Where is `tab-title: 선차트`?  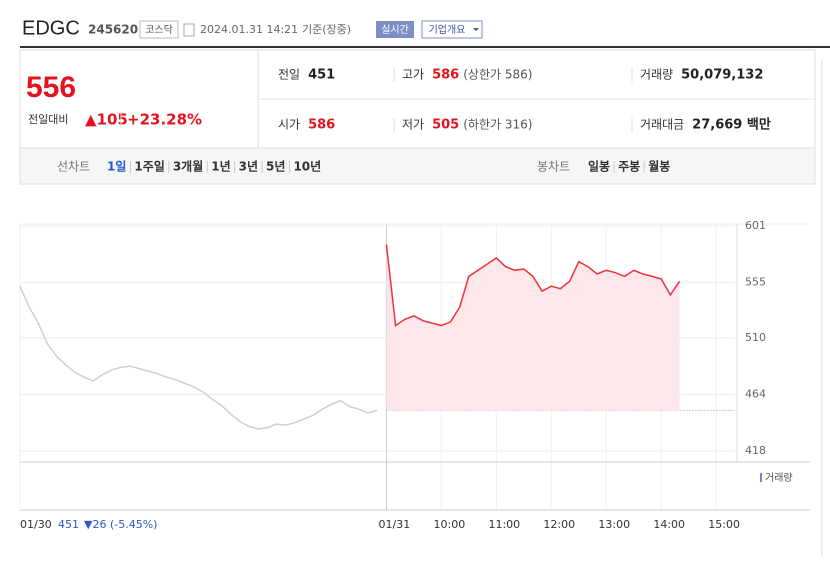
tab-title: 선차트 is located at coordinates (73, 167).